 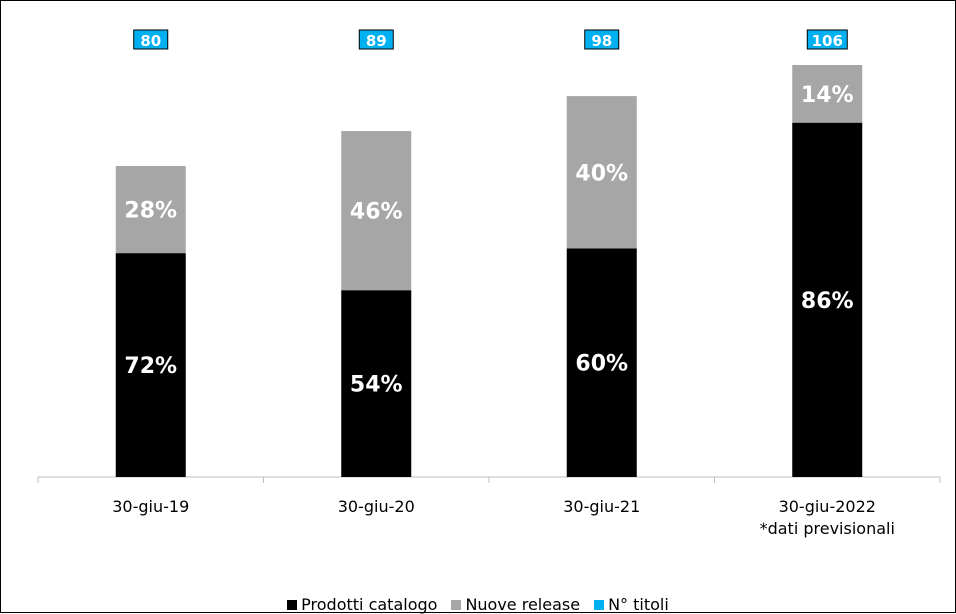 I want to click on legend-item-prodotti-catalogo: Prodotti catalogo, so click(x=362, y=604).